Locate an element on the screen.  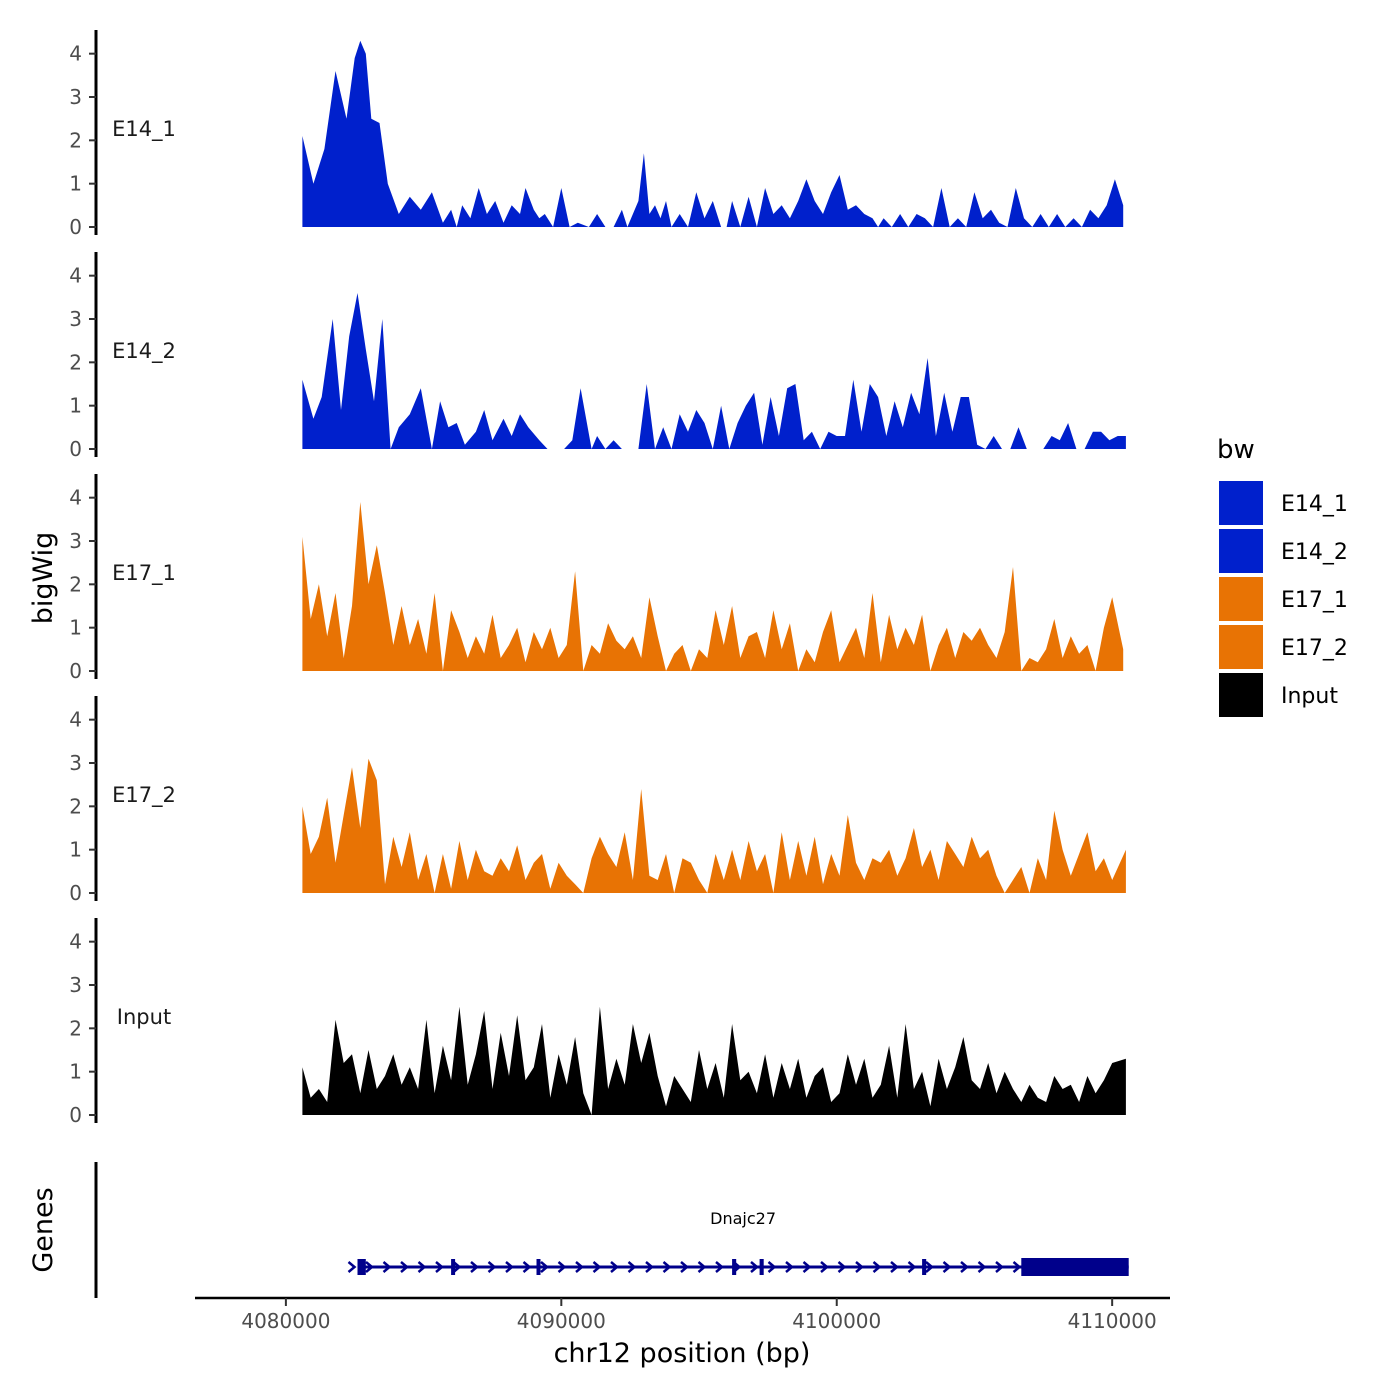
y-tick-label-Input-0: 0 is located at coordinates (75, 1115).